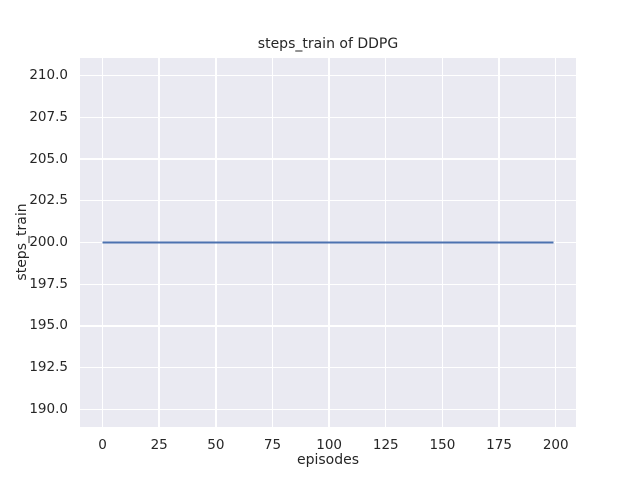 Image resolution: width=640 pixels, height=480 pixels. What do you see at coordinates (329, 445) in the screenshot?
I see `x-tick-label: 100` at bounding box center [329, 445].